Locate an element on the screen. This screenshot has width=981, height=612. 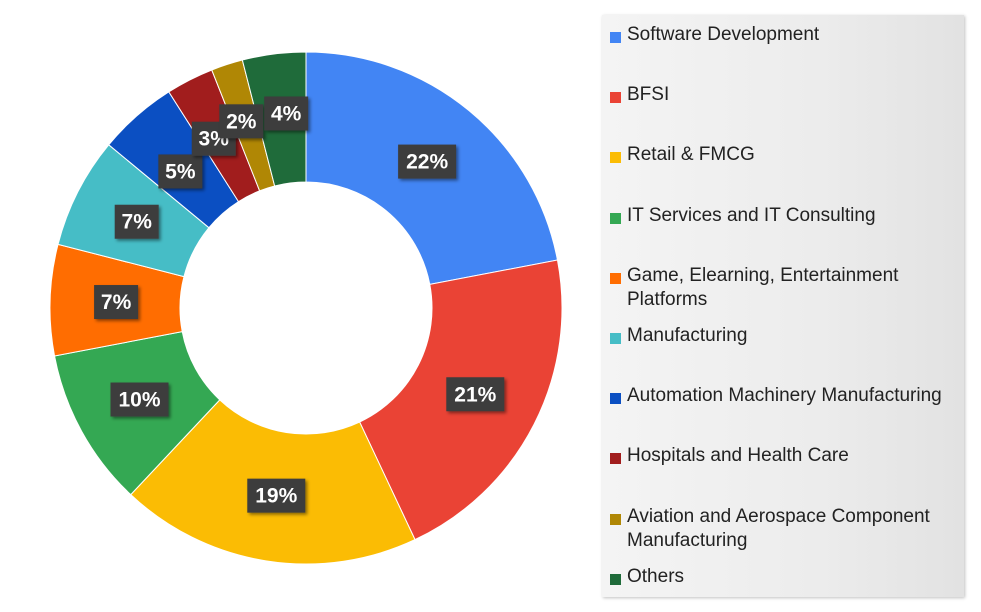
data-label-group: 21% is located at coordinates (475, 394).